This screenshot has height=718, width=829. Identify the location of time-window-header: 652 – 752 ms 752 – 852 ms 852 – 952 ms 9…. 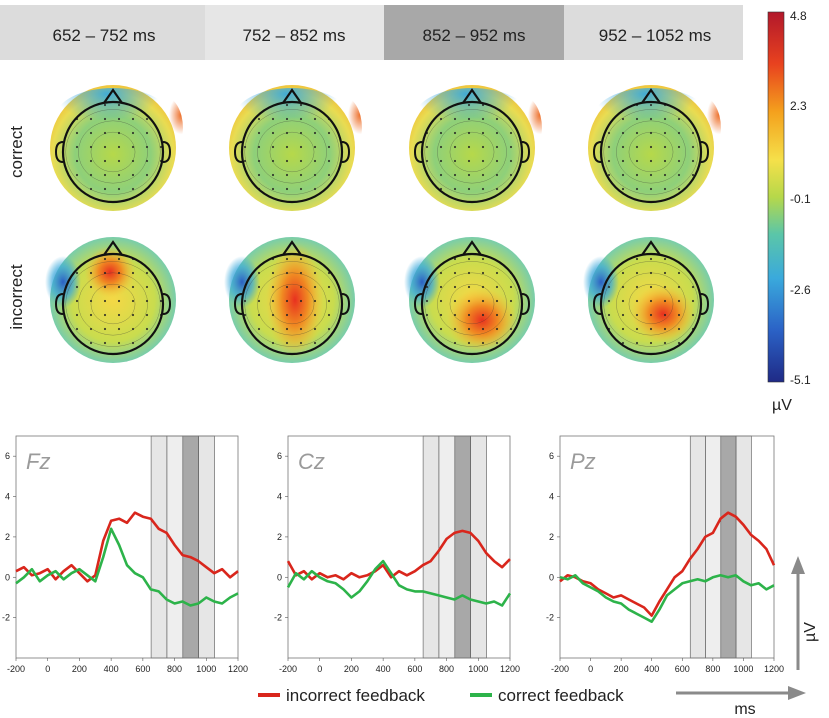
(371, 32).